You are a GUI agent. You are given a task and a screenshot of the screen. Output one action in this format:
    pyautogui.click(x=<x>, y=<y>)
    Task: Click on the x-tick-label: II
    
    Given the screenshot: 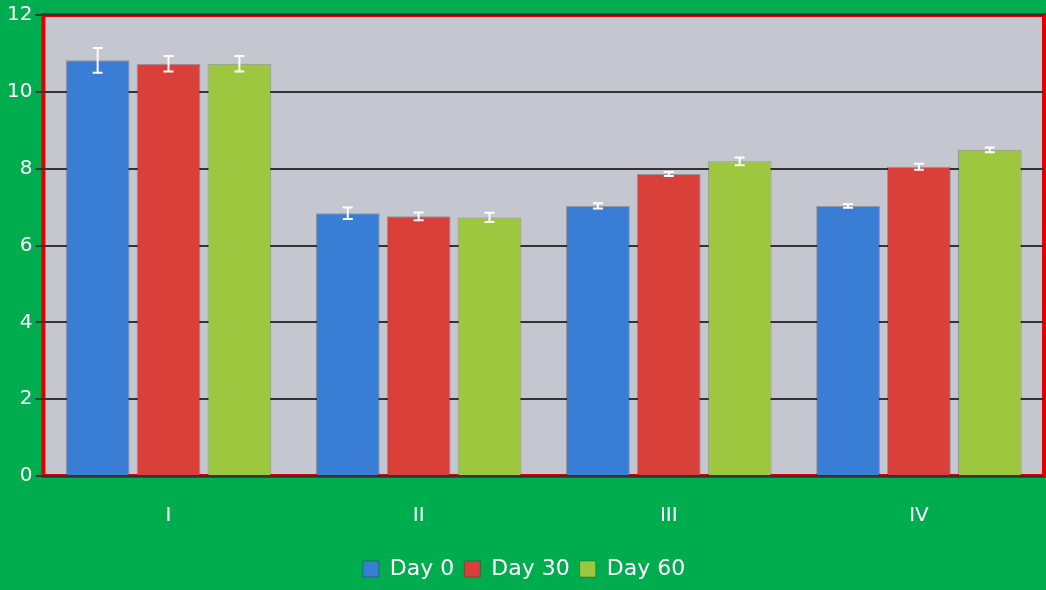 What is the action you would take?
    pyautogui.click(x=418, y=514)
    